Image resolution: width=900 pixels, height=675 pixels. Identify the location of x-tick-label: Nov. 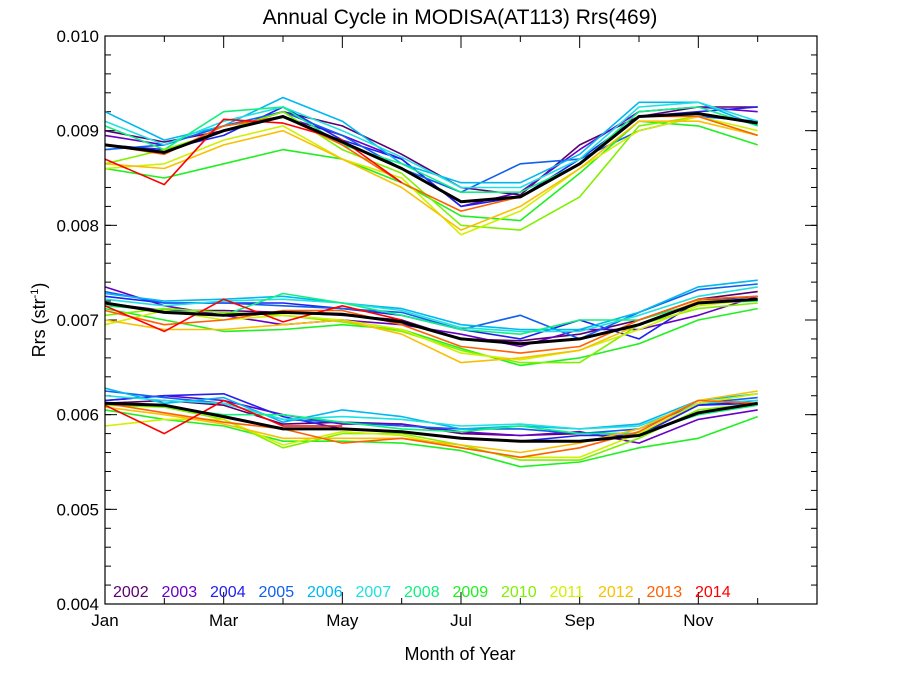
(698, 620).